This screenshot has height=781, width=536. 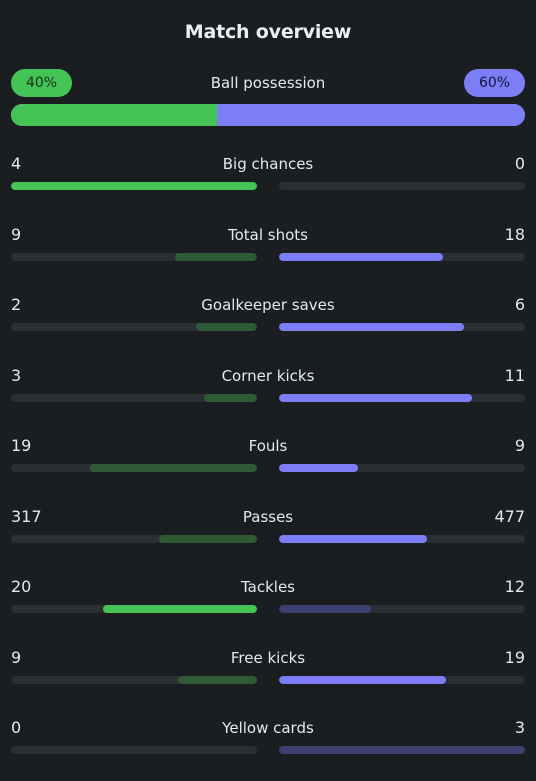 What do you see at coordinates (268, 728) in the screenshot?
I see `stat-label: Yellow cards` at bounding box center [268, 728].